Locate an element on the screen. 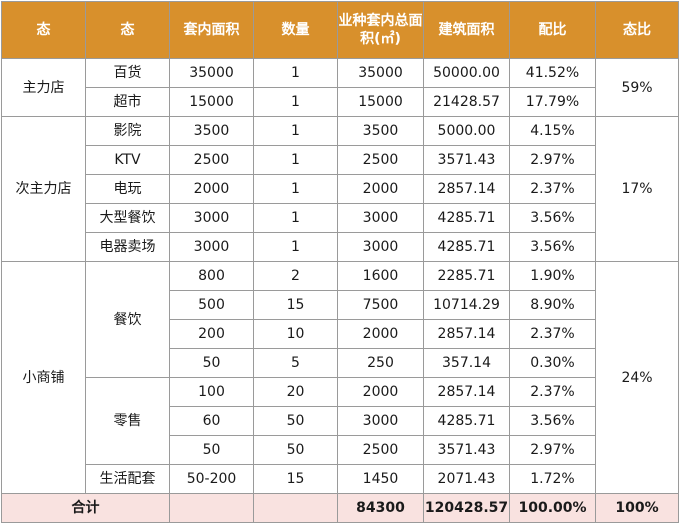 The image size is (679, 526). header-total-area: 业种套内总面积(㎡) is located at coordinates (380, 30).